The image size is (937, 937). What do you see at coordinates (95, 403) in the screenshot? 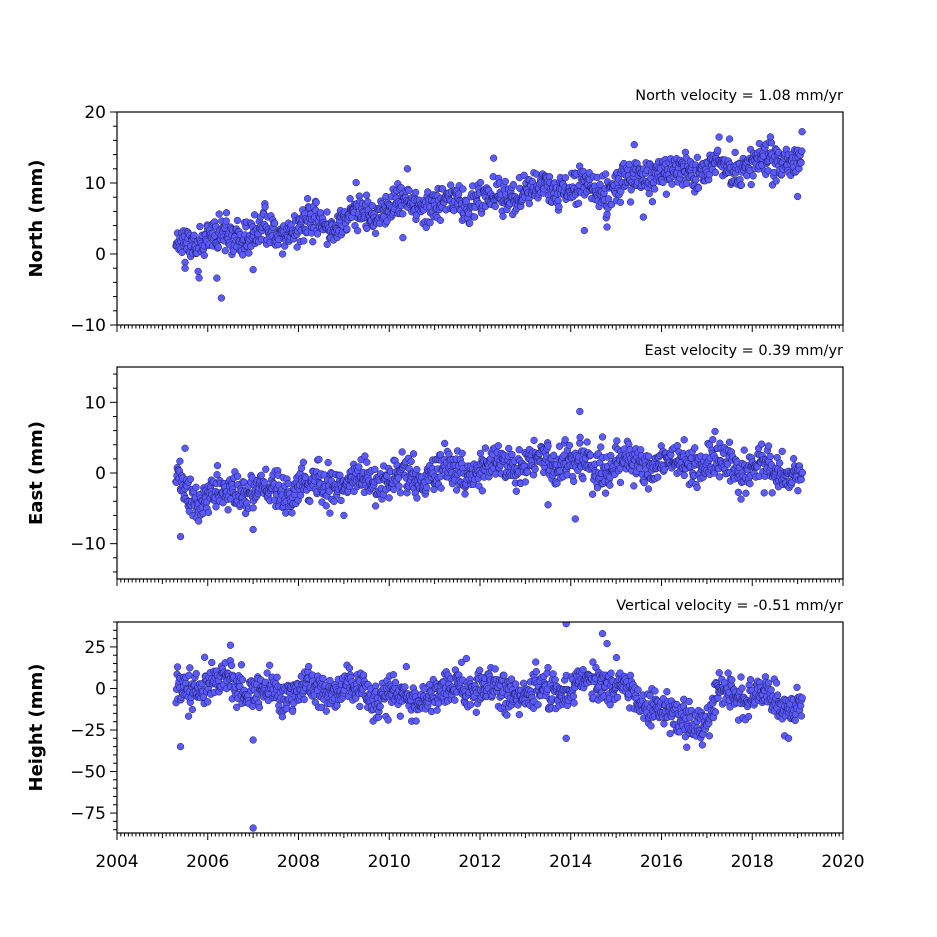
I see `y-tick-label: 10` at bounding box center [95, 403].